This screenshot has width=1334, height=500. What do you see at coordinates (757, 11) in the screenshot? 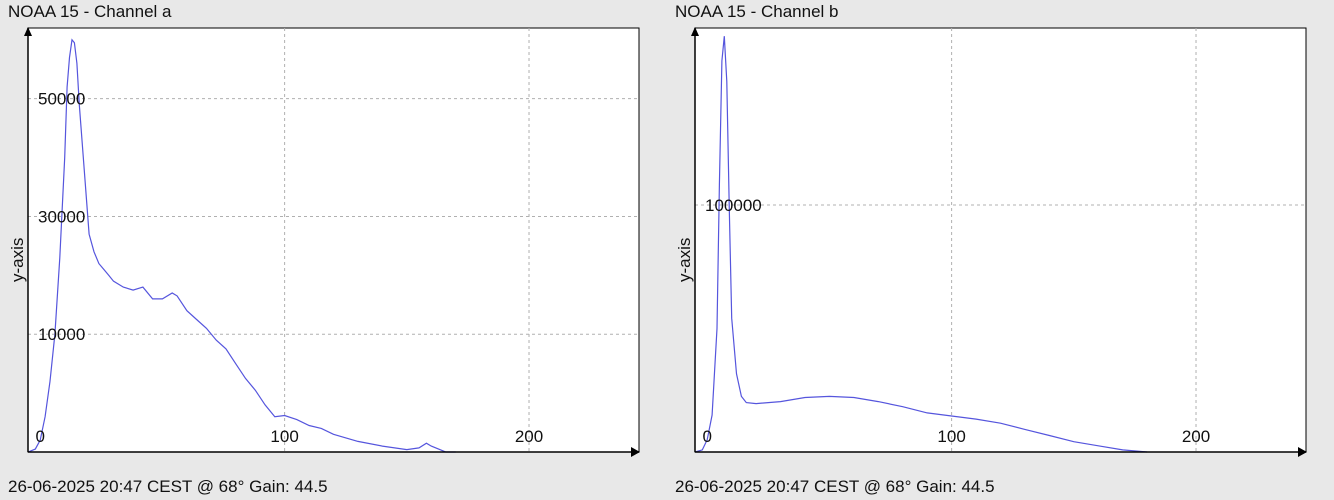
I see `chart-title: NOAA 15 - Channel b` at bounding box center [757, 11].